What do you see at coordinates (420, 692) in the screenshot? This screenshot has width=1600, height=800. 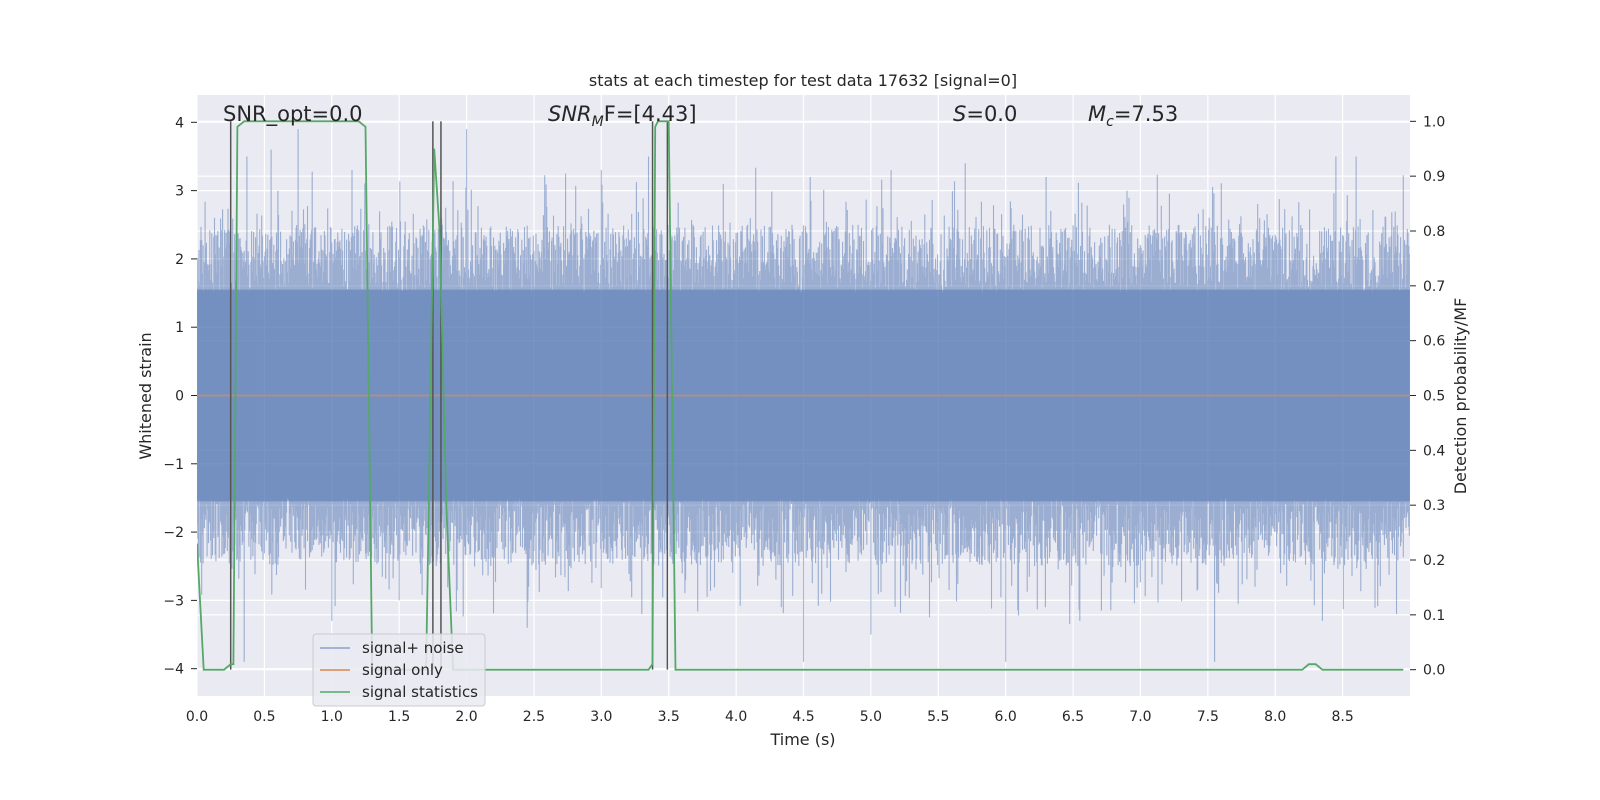 I see `legend-label-signal-statistics: signal statistics` at bounding box center [420, 692].